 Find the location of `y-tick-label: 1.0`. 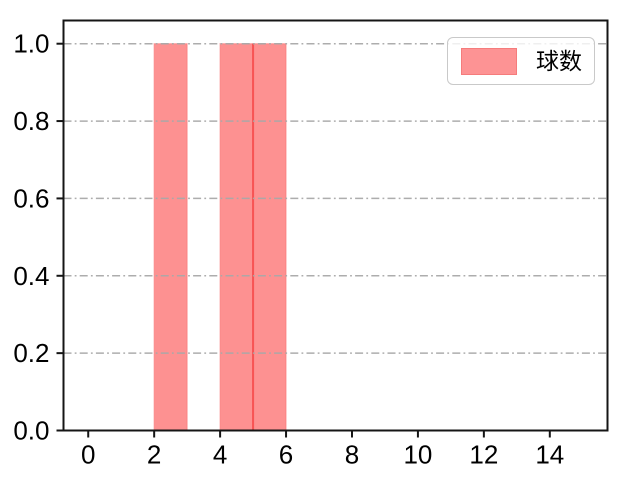

y-tick-label: 1.0 is located at coordinates (31, 44).